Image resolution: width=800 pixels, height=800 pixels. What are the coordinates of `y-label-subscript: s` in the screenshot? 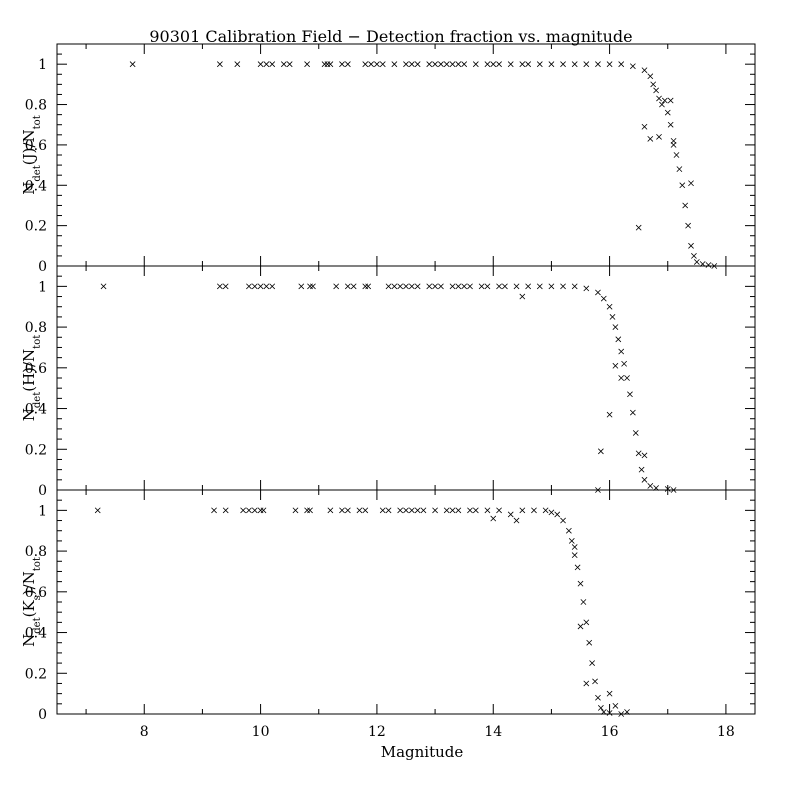 It's located at (37, 597).